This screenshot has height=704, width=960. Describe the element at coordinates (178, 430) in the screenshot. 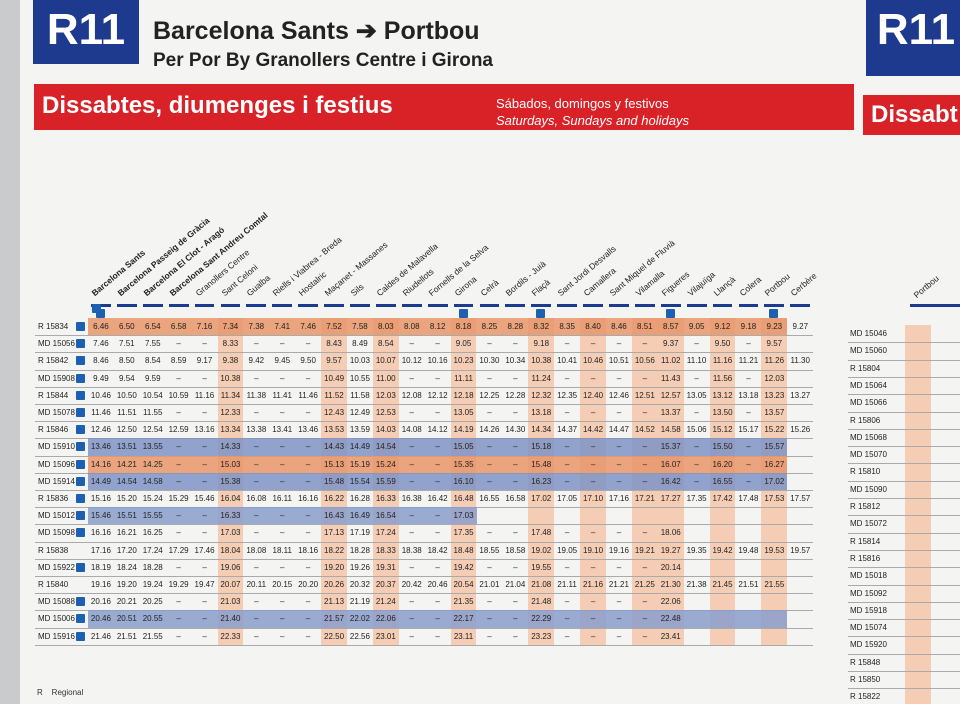

I see `departure-time: 12.59` at that location.